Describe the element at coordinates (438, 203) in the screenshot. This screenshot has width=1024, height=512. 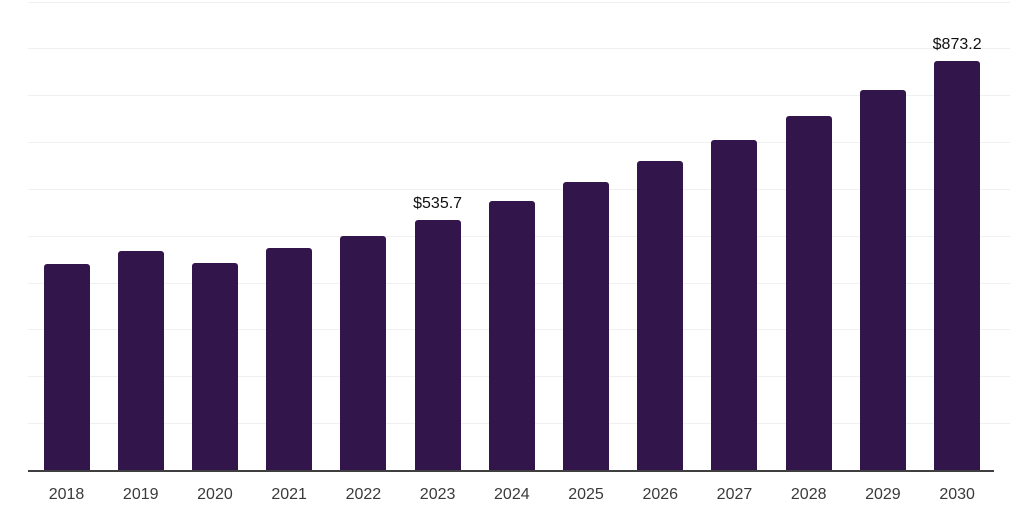
I see `value-label-2023: $535.7` at that location.